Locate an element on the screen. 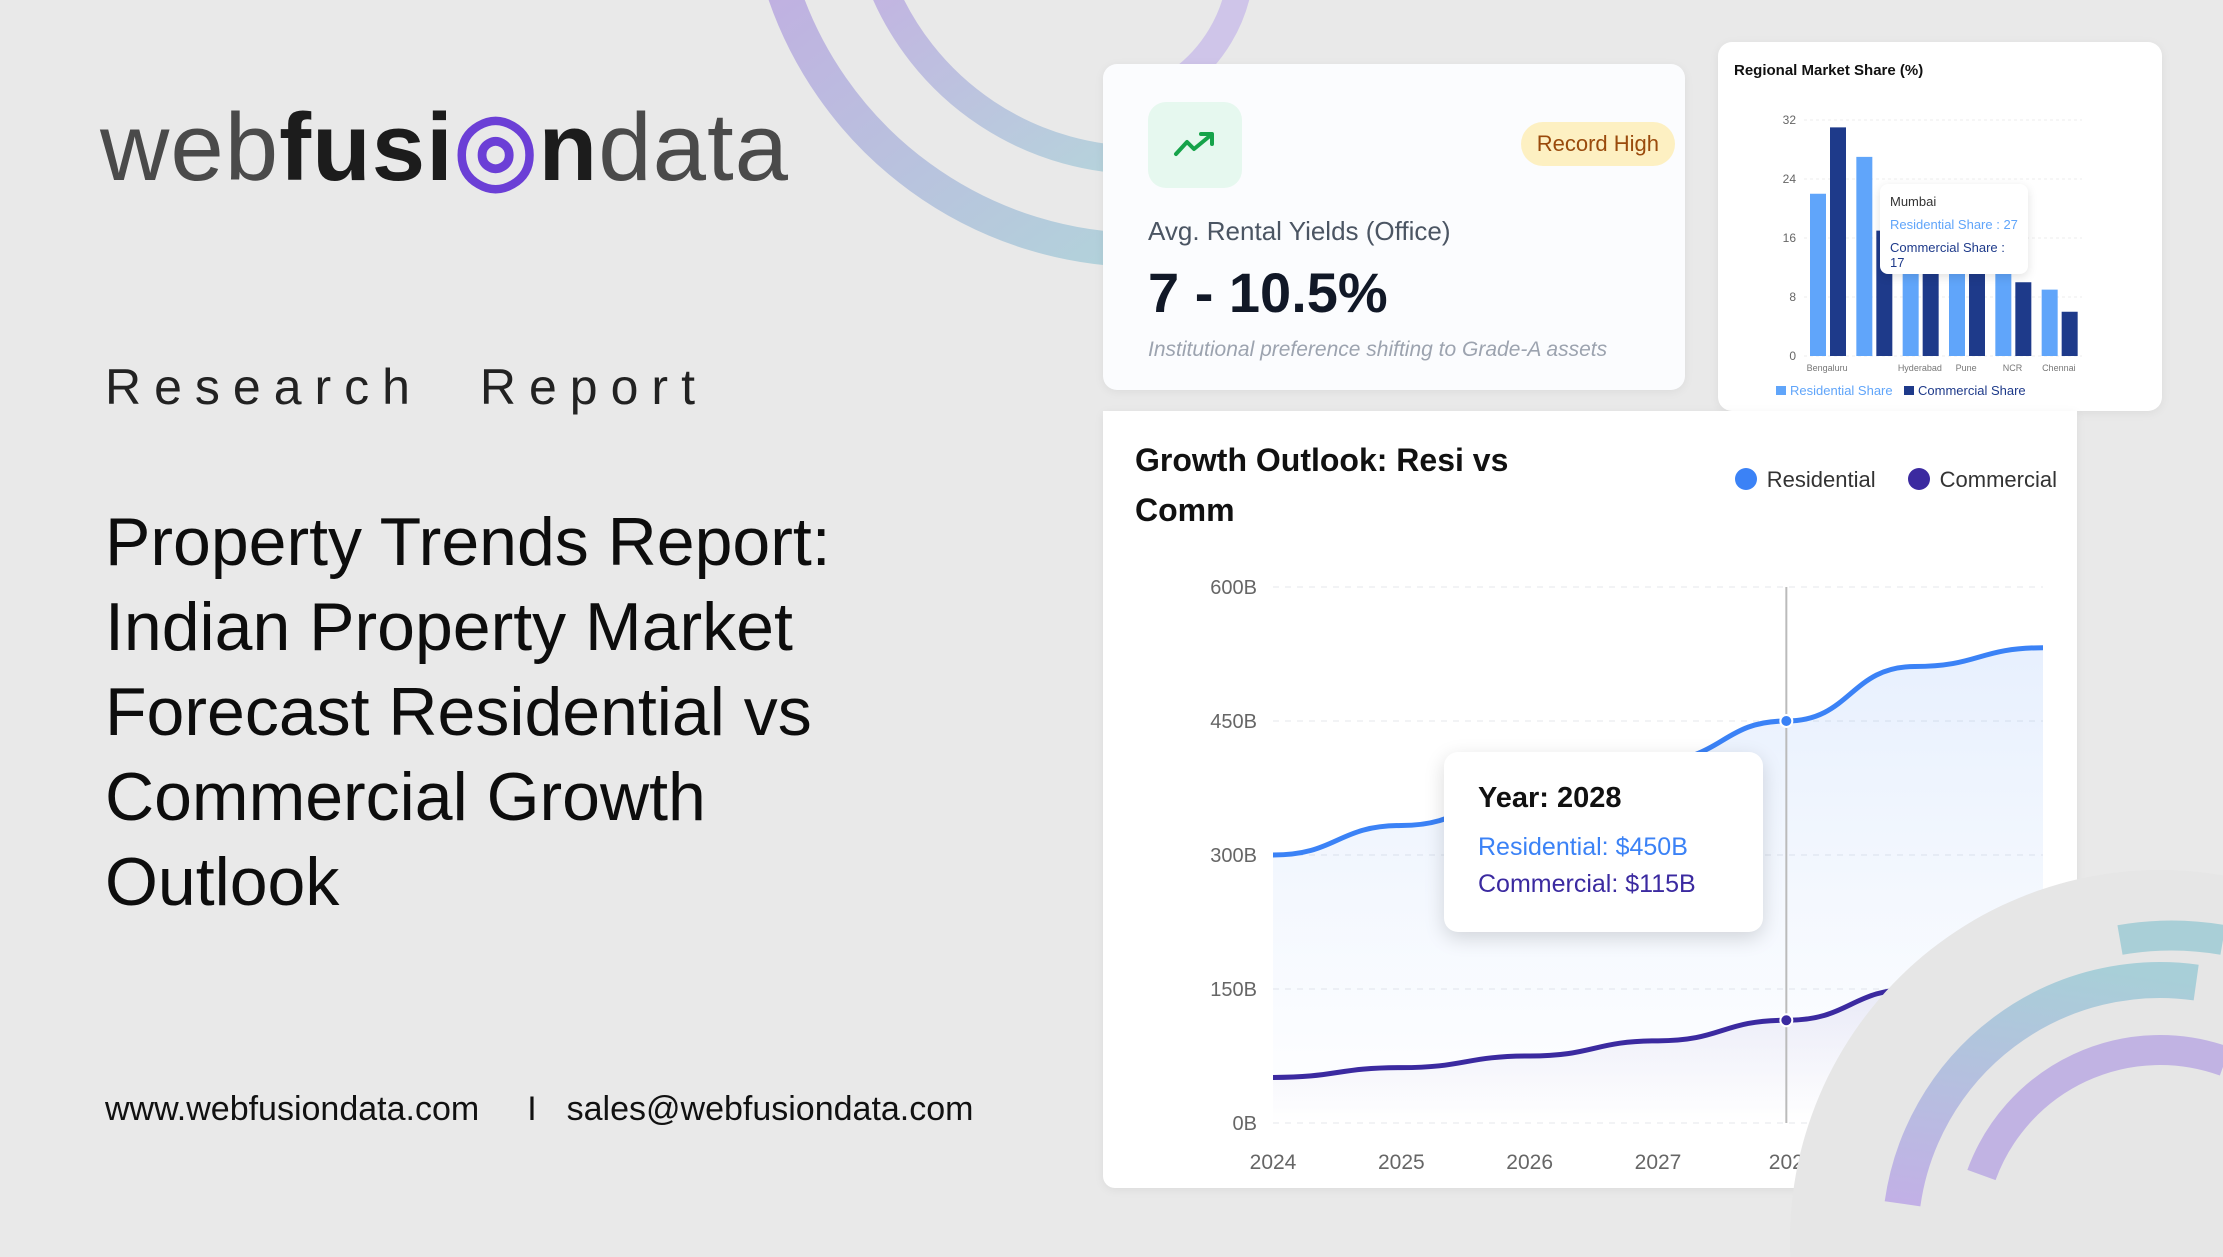  tooltip-category: Mumbai is located at coordinates (1913, 201).